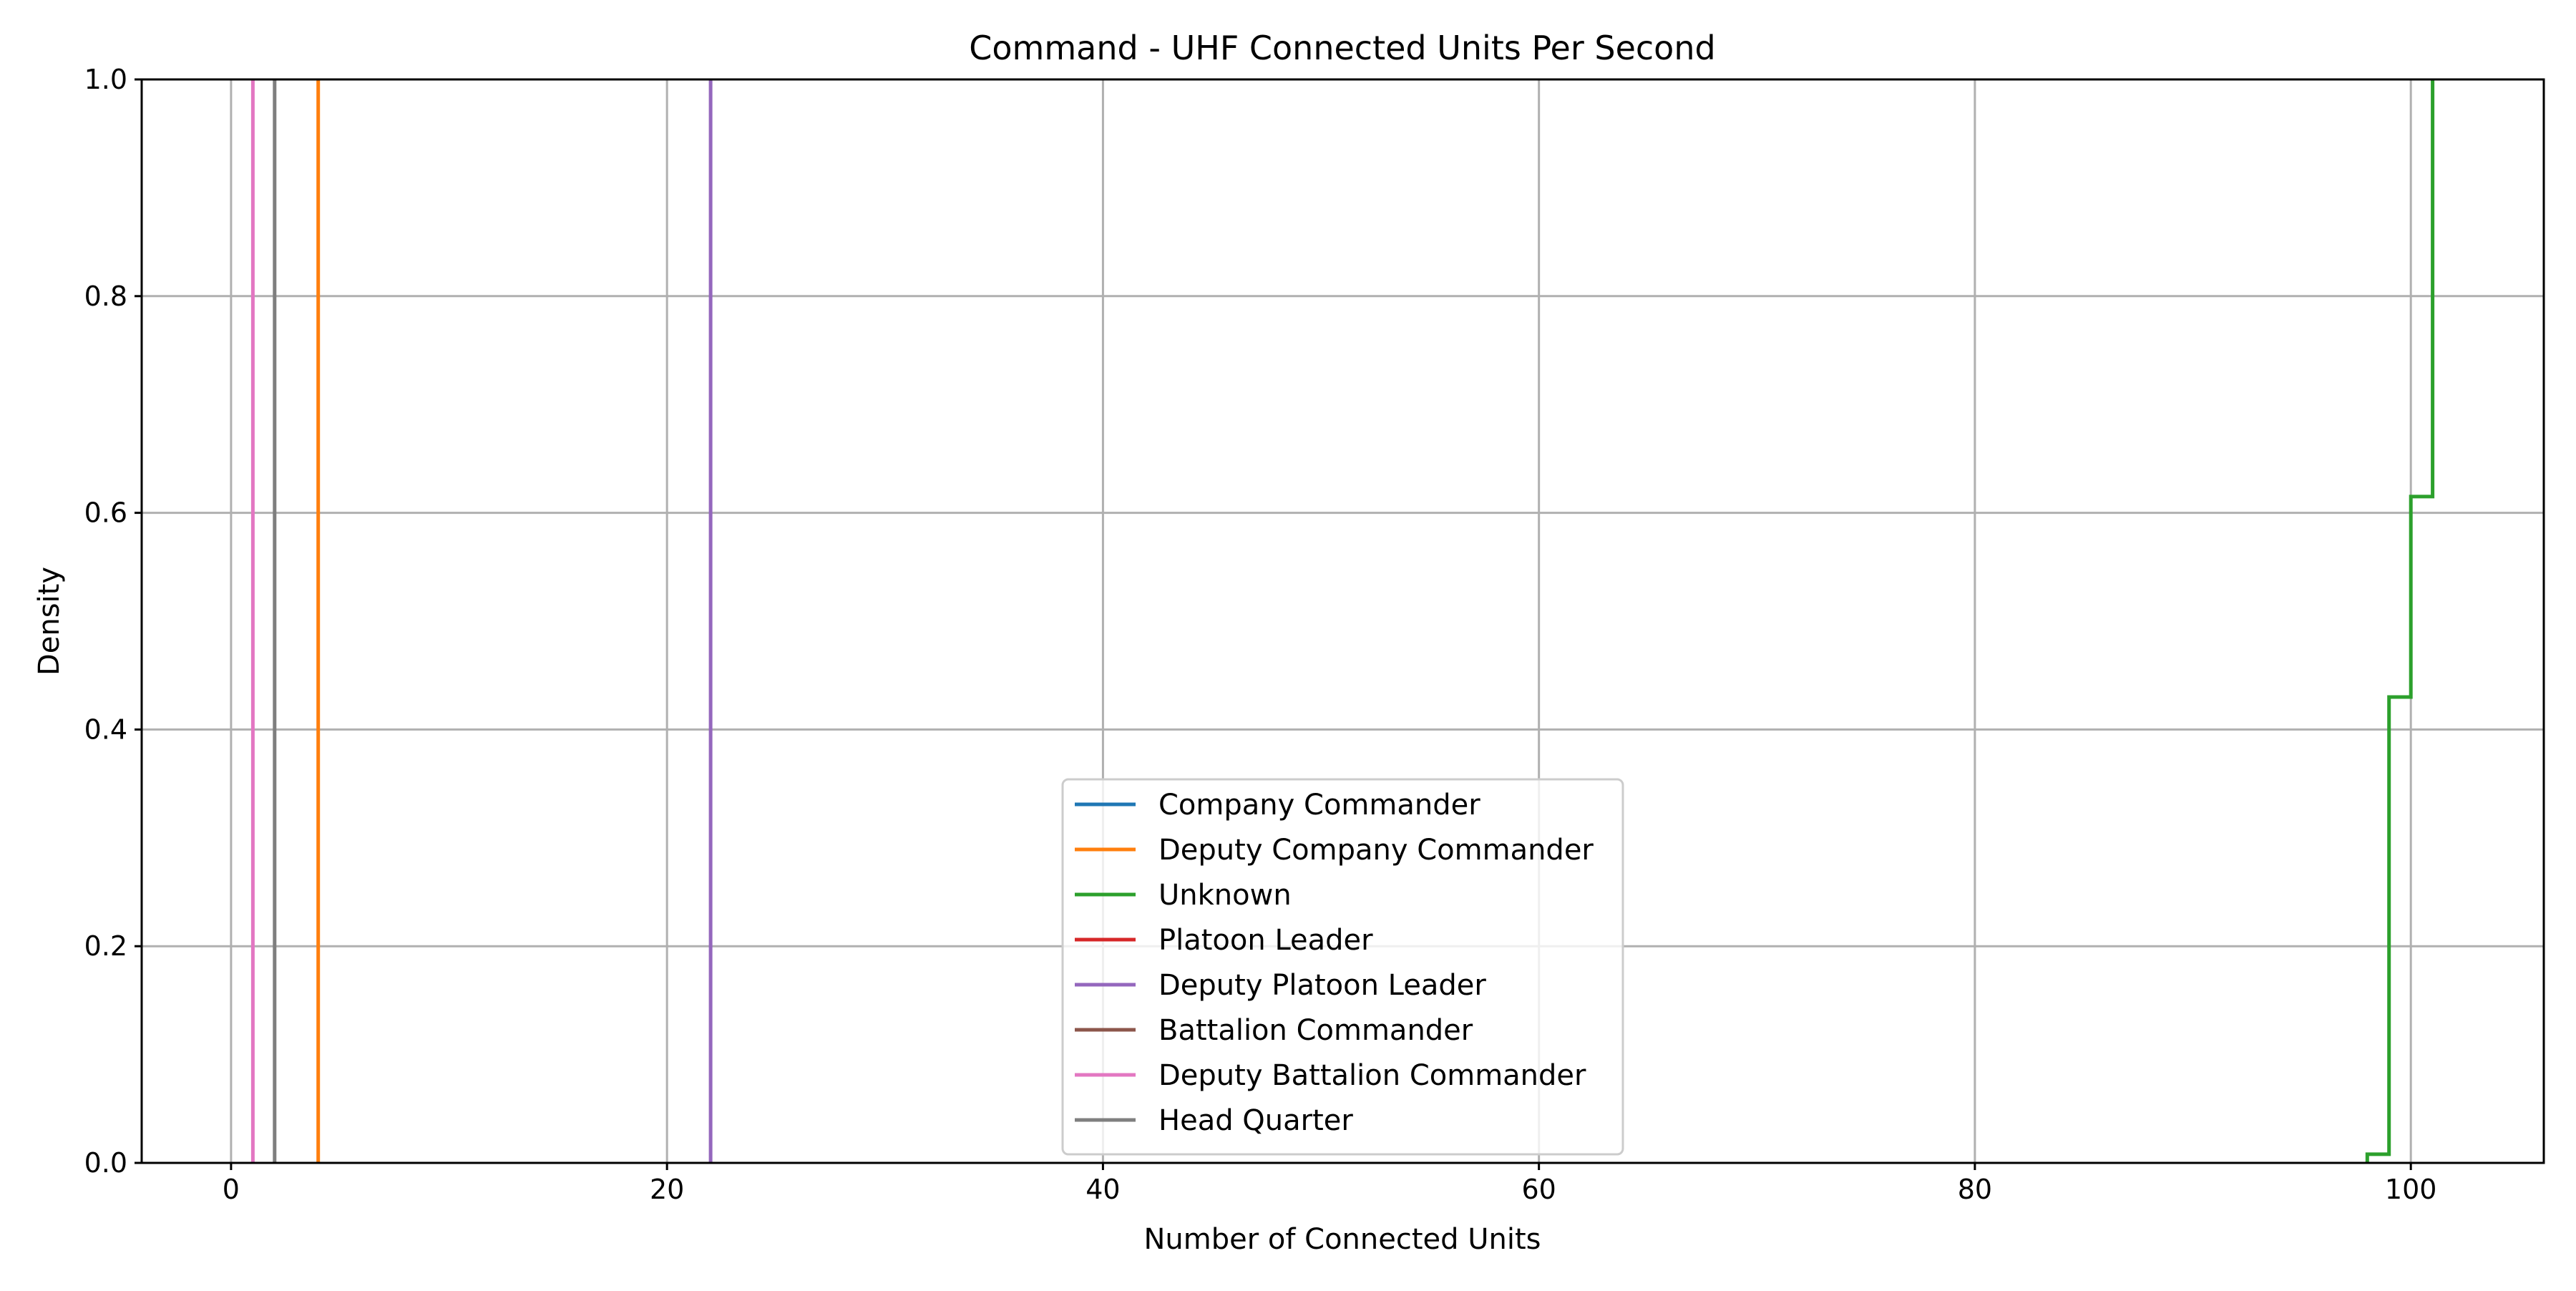 The height and width of the screenshot is (1291, 2576). What do you see at coordinates (105, 729) in the screenshot?
I see `y-tick-label: 0.4` at bounding box center [105, 729].